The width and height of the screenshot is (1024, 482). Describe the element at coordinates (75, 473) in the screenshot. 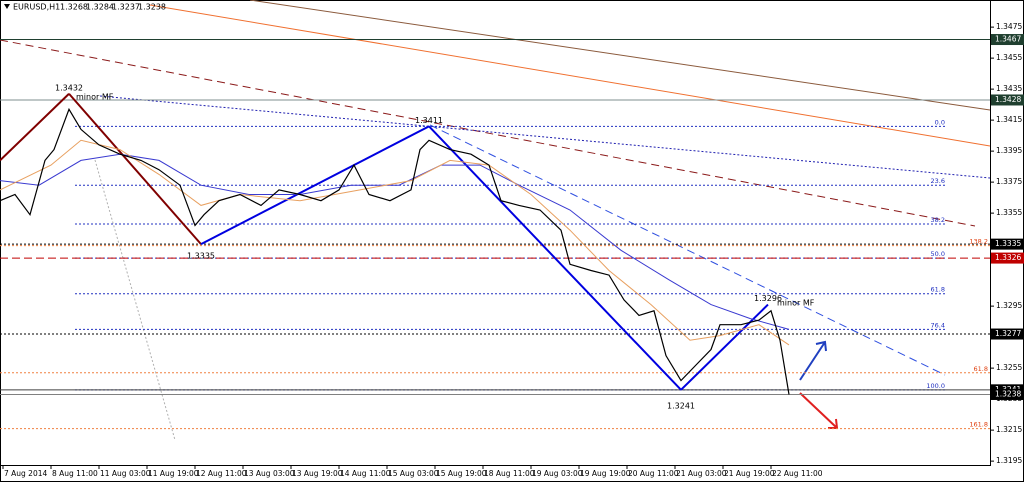

I see `x-tick-label: 8 Aug 11:00` at that location.